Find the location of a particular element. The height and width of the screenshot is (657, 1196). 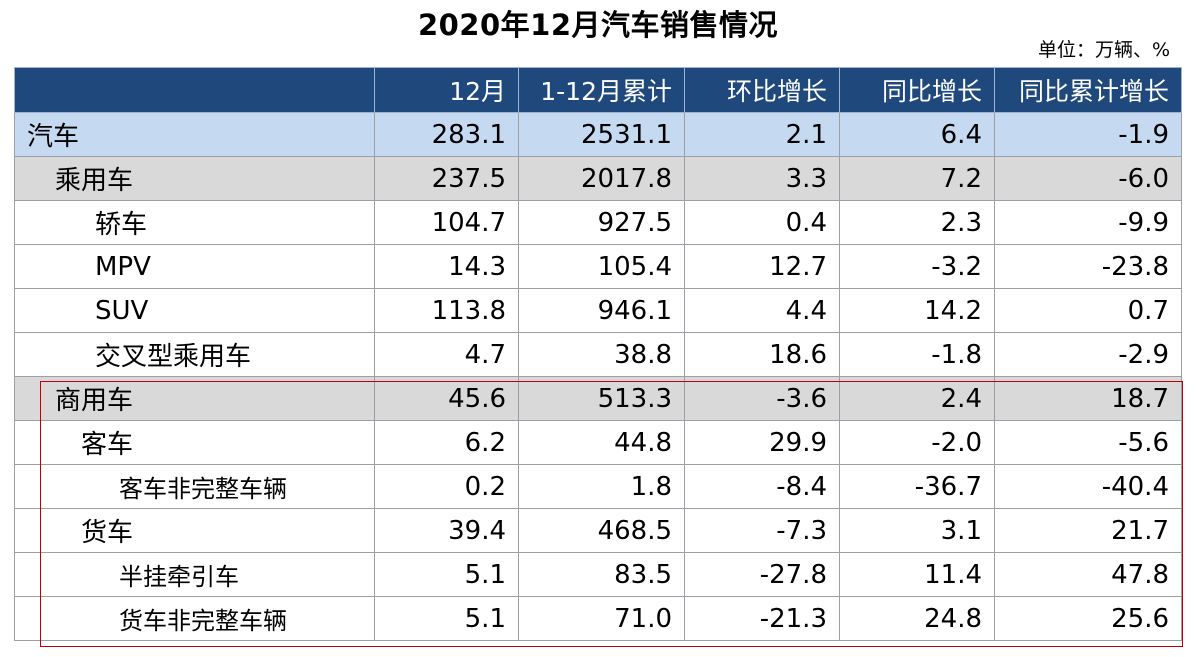

cell-value: -3.6 is located at coordinates (762, 398).